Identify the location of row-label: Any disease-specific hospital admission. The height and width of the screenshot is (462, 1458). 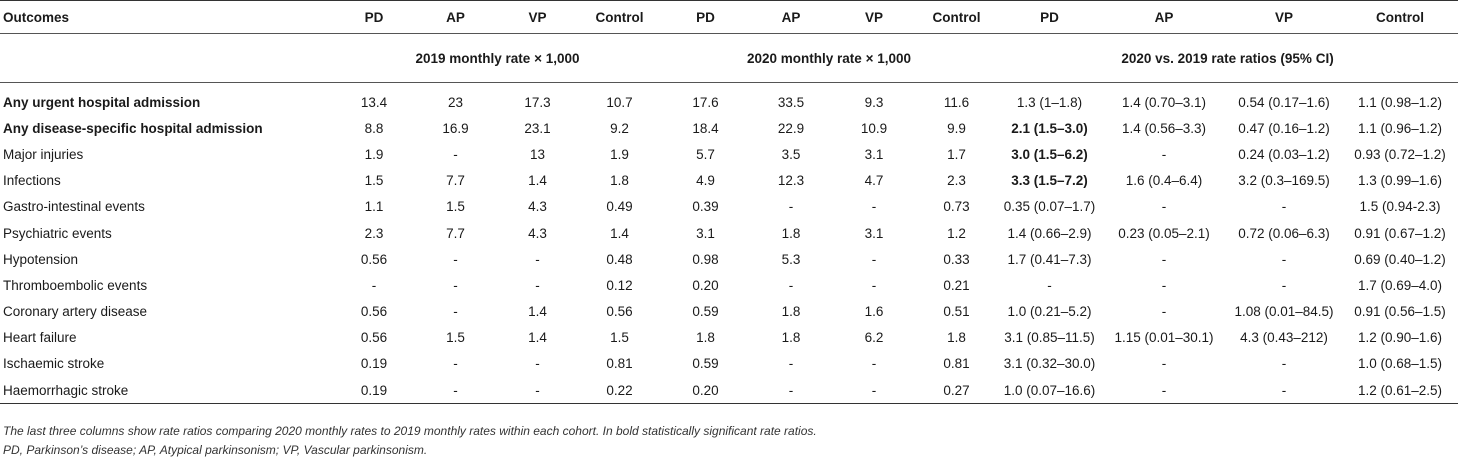
(133, 128).